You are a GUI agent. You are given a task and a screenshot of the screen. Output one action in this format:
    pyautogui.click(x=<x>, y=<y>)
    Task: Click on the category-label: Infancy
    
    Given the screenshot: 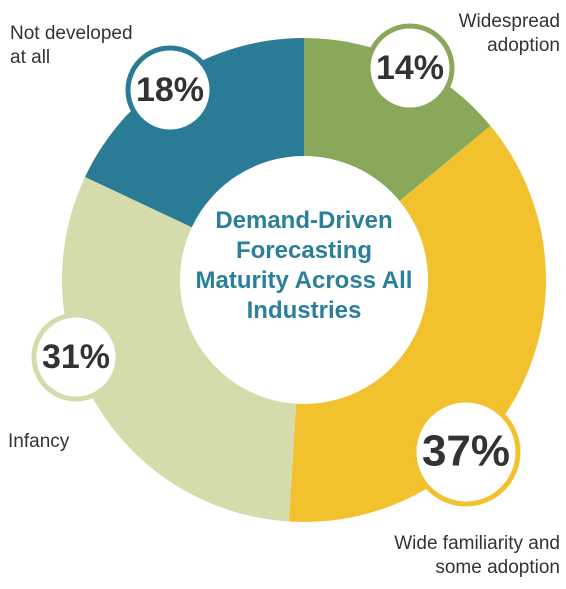 What is the action you would take?
    pyautogui.click(x=39, y=441)
    